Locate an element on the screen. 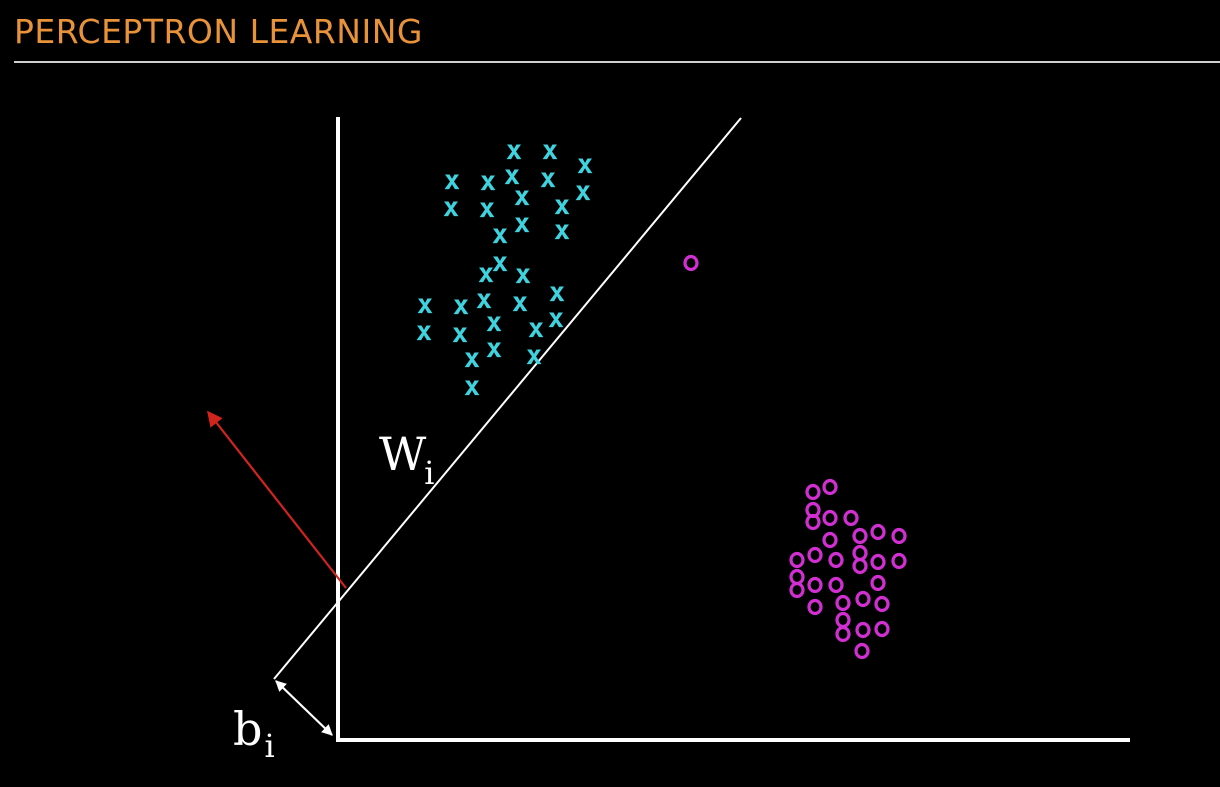 This screenshot has height=787, width=1220. weight-label: Wi is located at coordinates (407, 459).